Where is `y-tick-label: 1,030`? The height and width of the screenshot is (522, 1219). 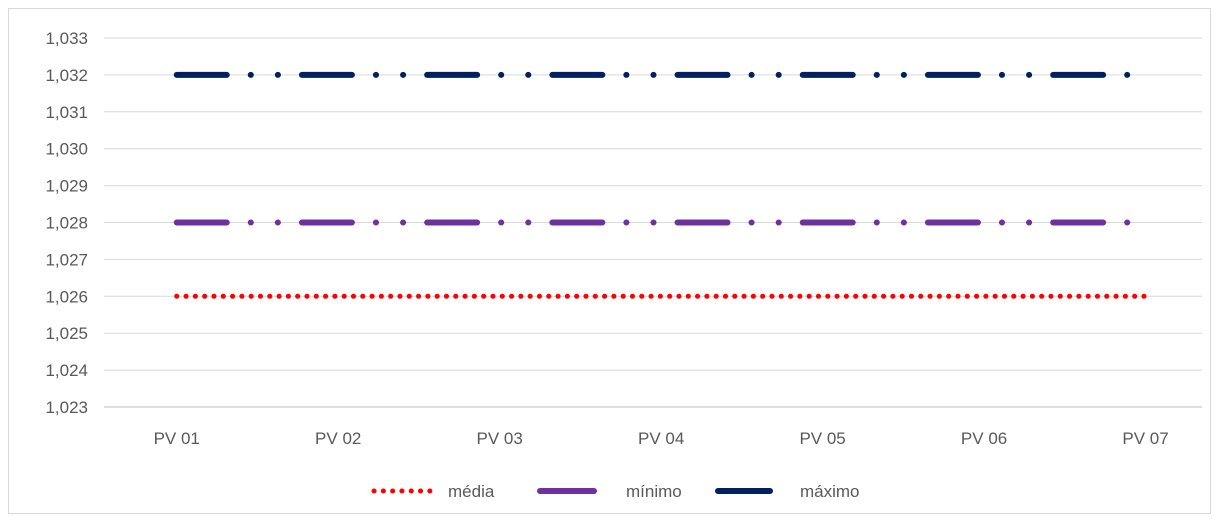
y-tick-label: 1,030 is located at coordinates (66, 149).